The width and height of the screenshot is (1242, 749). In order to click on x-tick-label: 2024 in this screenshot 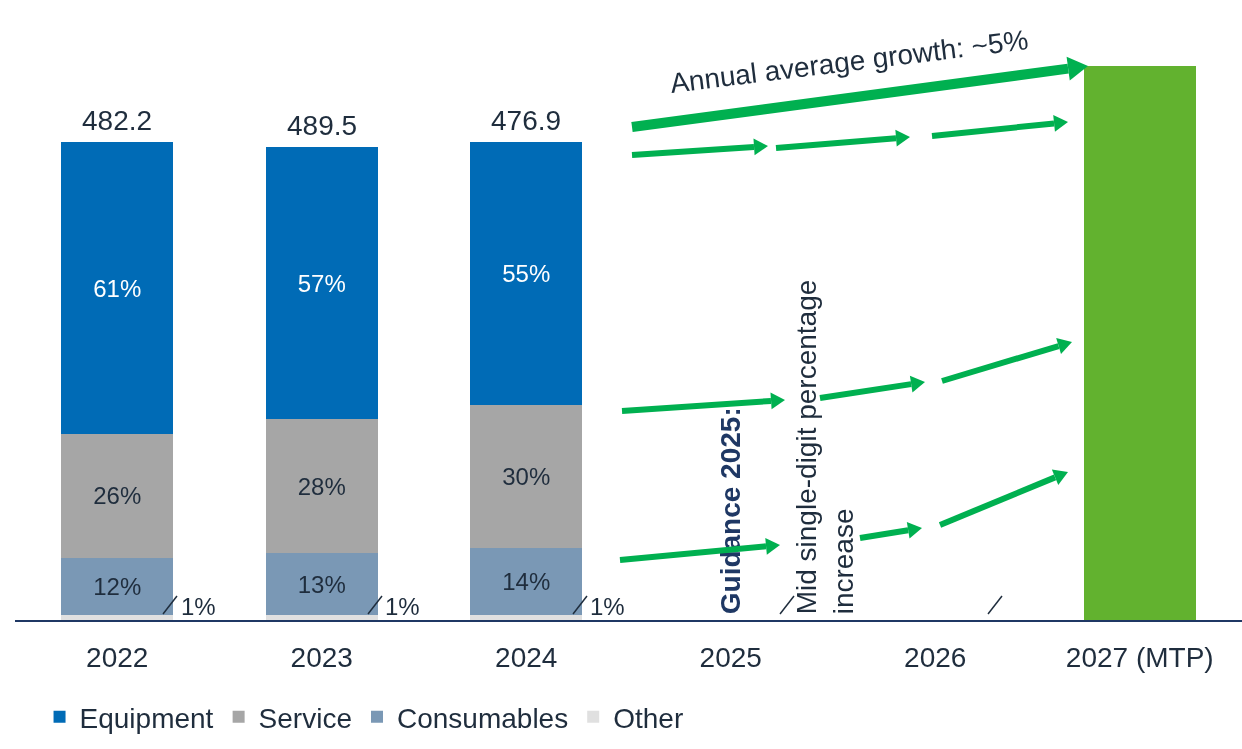, I will do `click(526, 658)`.